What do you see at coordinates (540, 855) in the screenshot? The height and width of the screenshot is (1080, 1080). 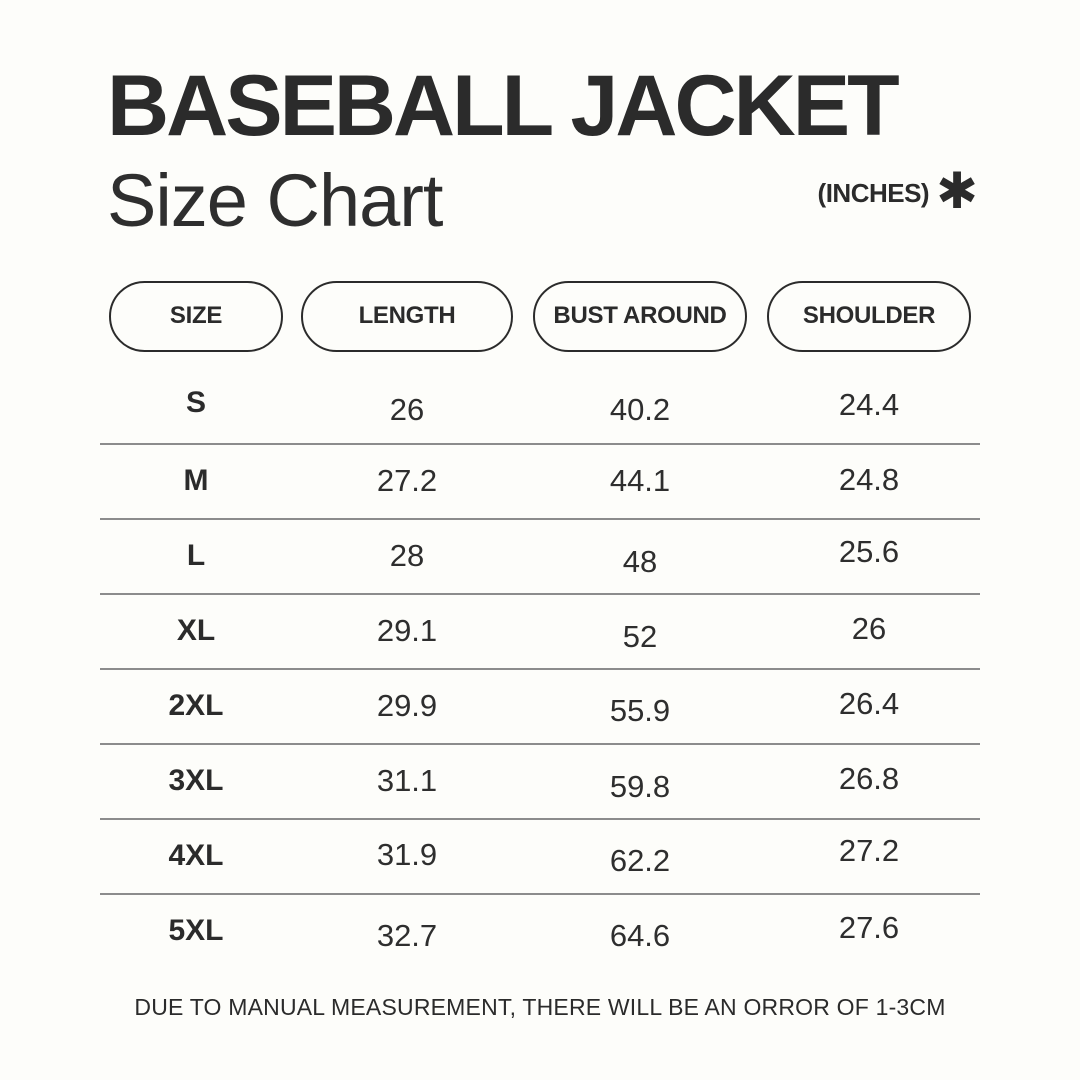 I see `table-row-4xl: 4XL 31.9 62.2 27.2` at bounding box center [540, 855].